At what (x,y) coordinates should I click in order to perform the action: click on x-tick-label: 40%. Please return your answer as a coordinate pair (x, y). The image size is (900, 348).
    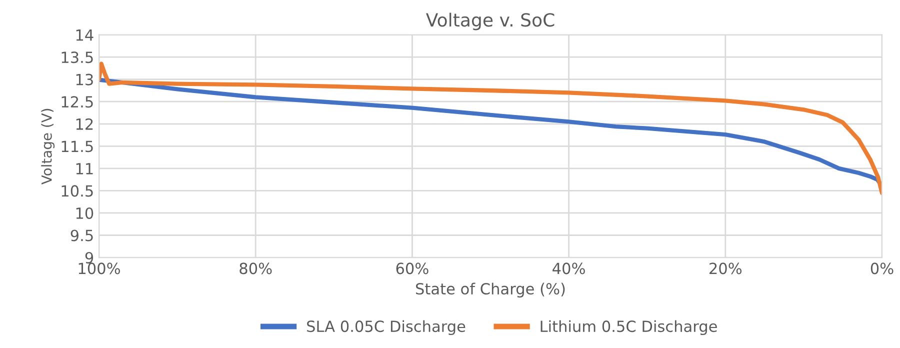
    Looking at the image, I should click on (568, 268).